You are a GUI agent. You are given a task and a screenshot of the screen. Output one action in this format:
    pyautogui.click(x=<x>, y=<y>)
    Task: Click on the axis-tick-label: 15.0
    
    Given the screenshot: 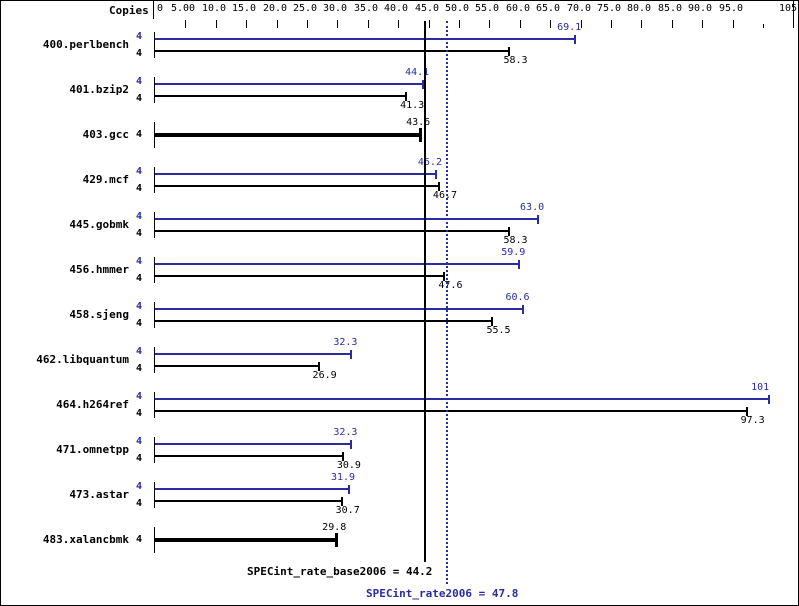 What is the action you would take?
    pyautogui.click(x=244, y=8)
    